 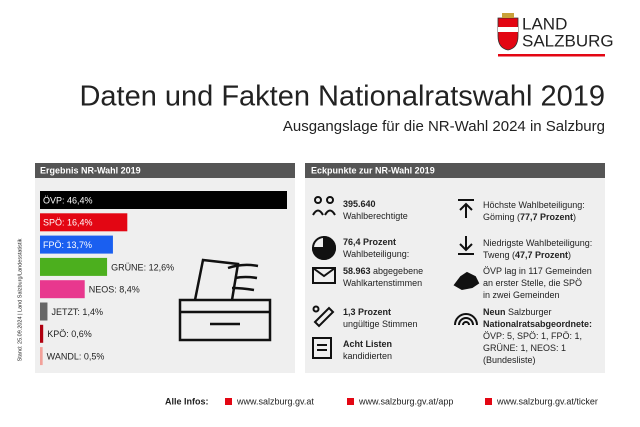 I want to click on key-point-text: Tweng (47,7 Prozent), so click(x=527, y=255).